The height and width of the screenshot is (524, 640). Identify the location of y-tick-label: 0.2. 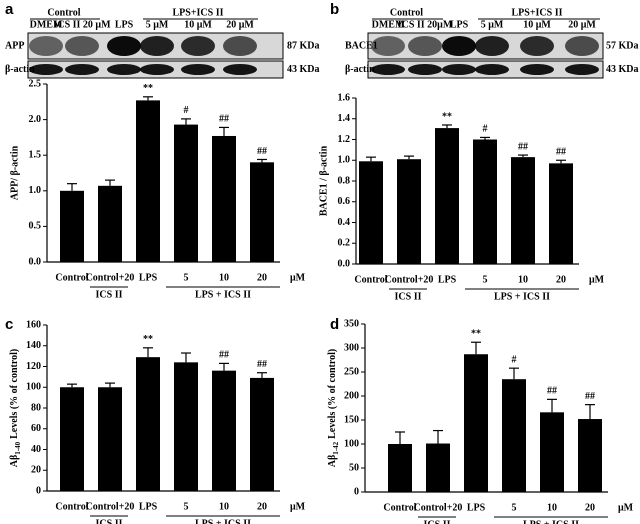
(344, 243).